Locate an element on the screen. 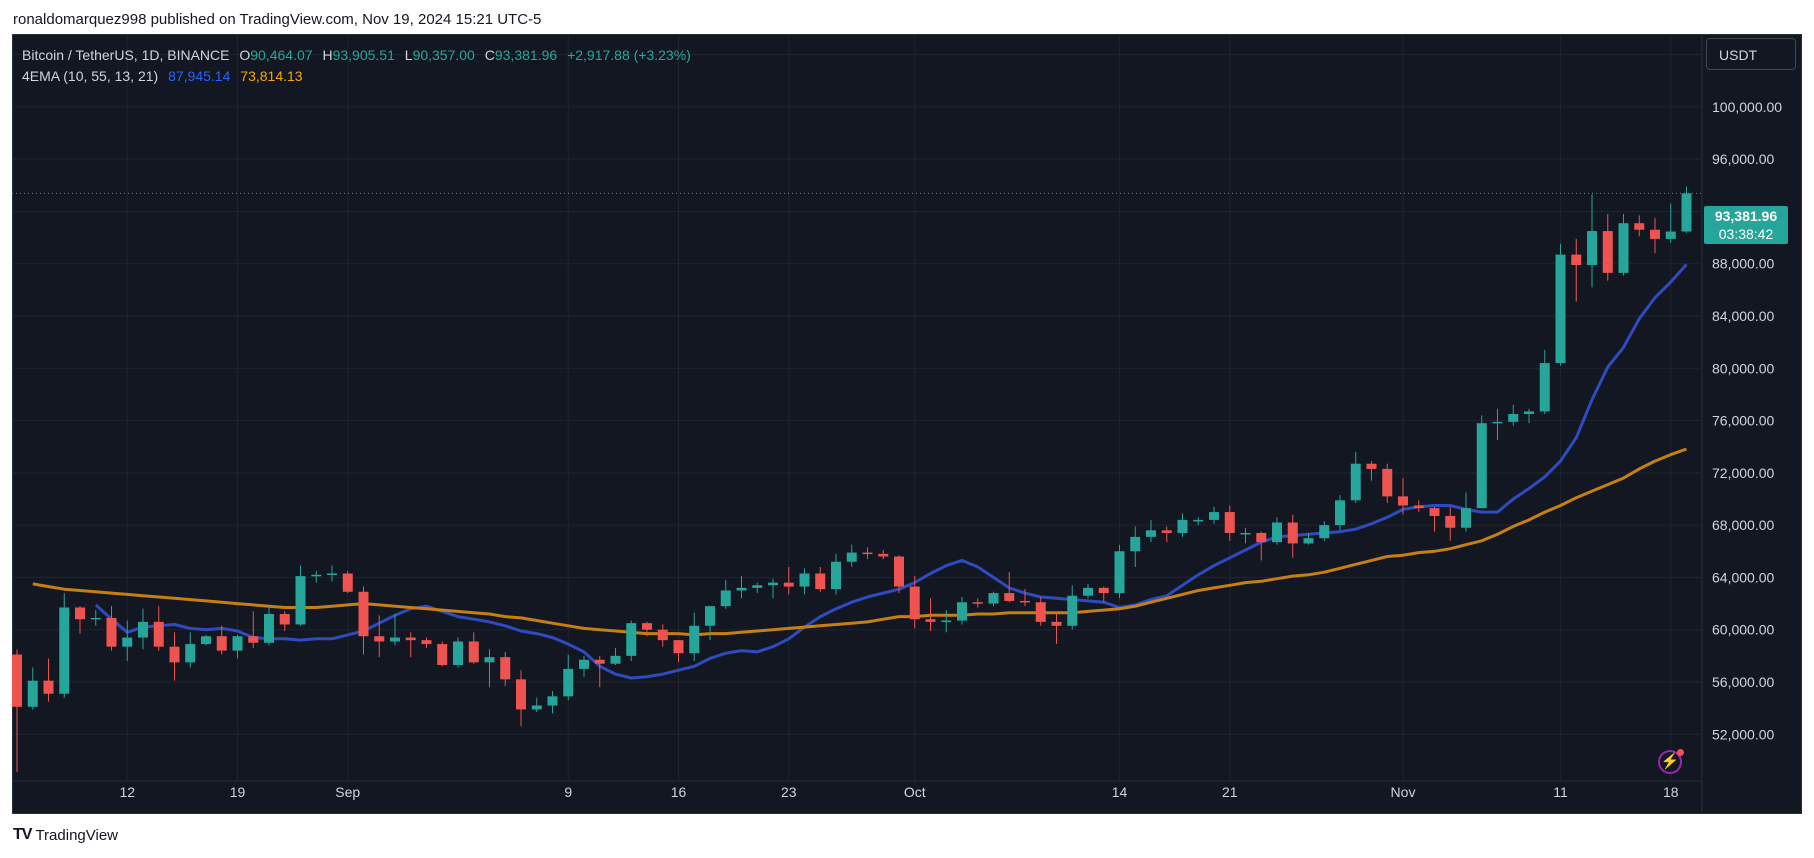 Image resolution: width=1814 pixels, height=858 pixels. y-tick-label: 72,000.00 is located at coordinates (1743, 473).